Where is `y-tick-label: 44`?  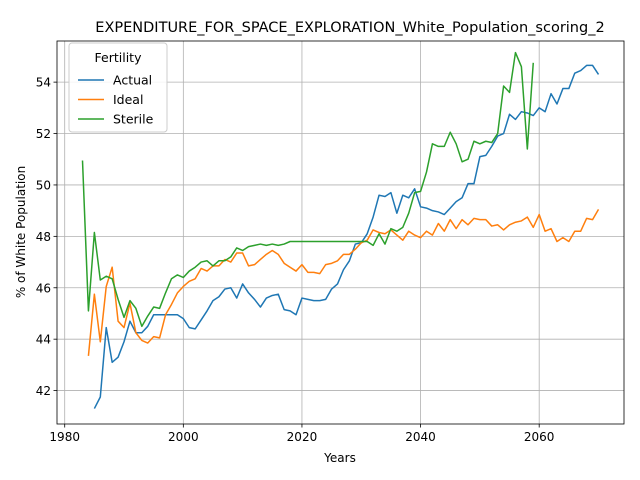 y-tick-label: 44 is located at coordinates (43, 340).